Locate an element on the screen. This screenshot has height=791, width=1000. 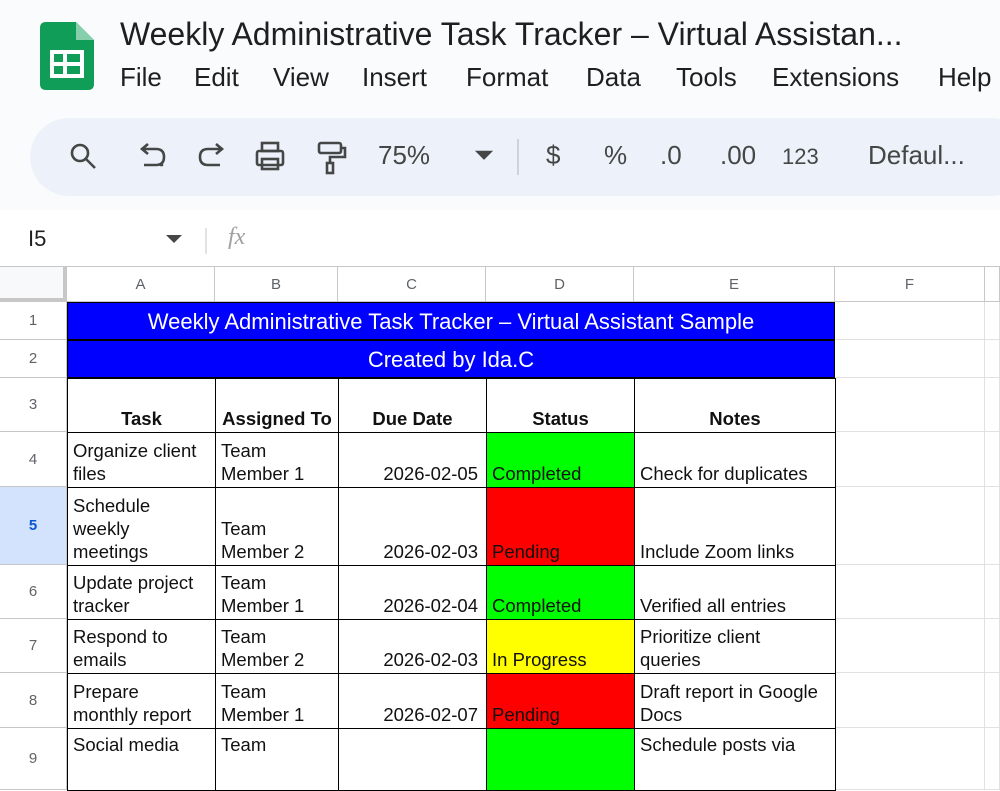
row-header: 8 is located at coordinates (33, 700).